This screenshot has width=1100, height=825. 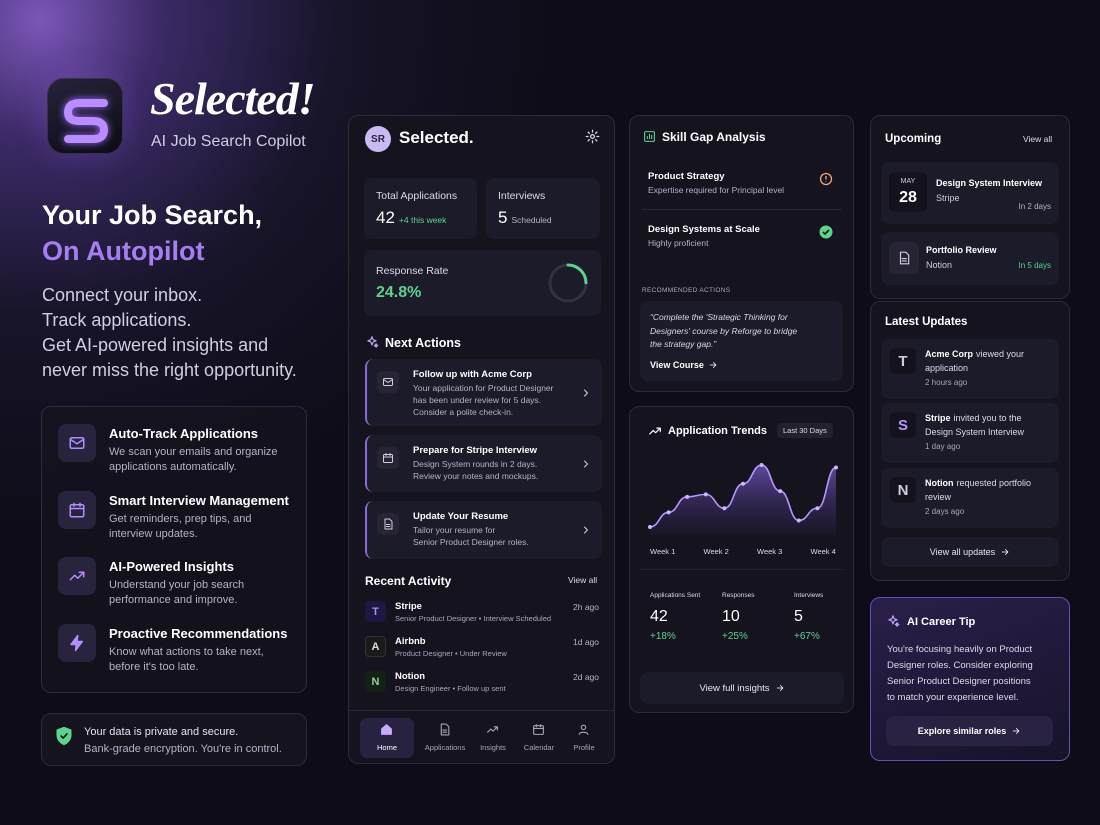 I want to click on update-company: Stripe, so click(x=938, y=418).